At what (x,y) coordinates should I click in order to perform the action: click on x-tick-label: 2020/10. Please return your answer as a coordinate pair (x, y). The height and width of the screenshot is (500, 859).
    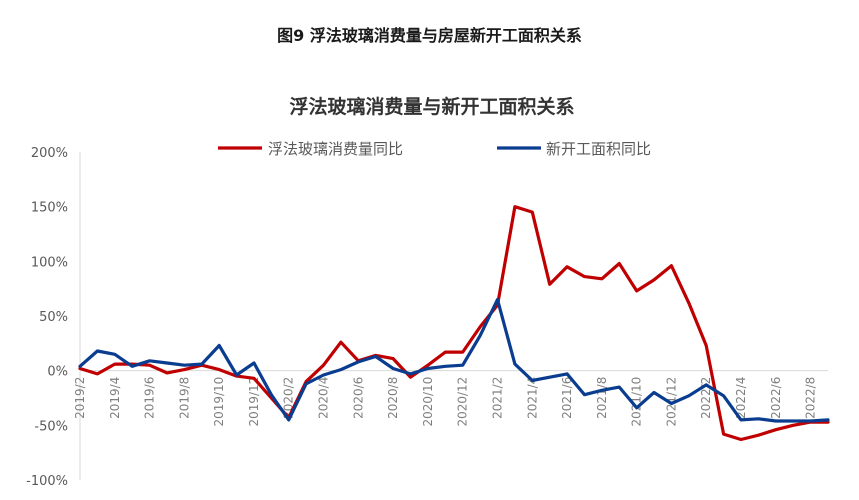
    Looking at the image, I should click on (428, 402).